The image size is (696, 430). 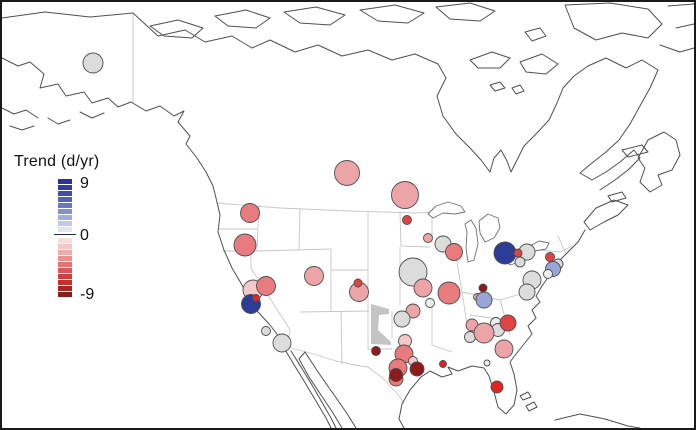 What do you see at coordinates (87, 294) in the screenshot?
I see `legend-tick-min: -9` at bounding box center [87, 294].